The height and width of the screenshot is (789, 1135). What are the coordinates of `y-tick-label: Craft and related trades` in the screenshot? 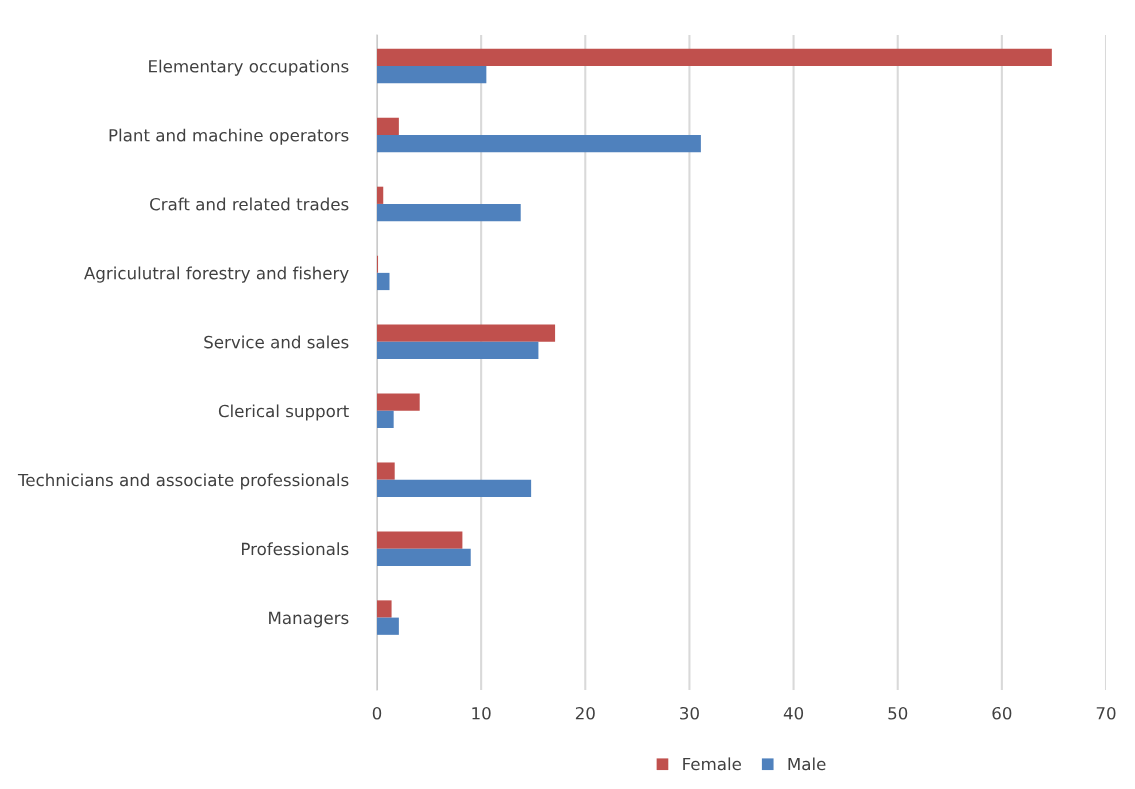 It's located at (249, 204).